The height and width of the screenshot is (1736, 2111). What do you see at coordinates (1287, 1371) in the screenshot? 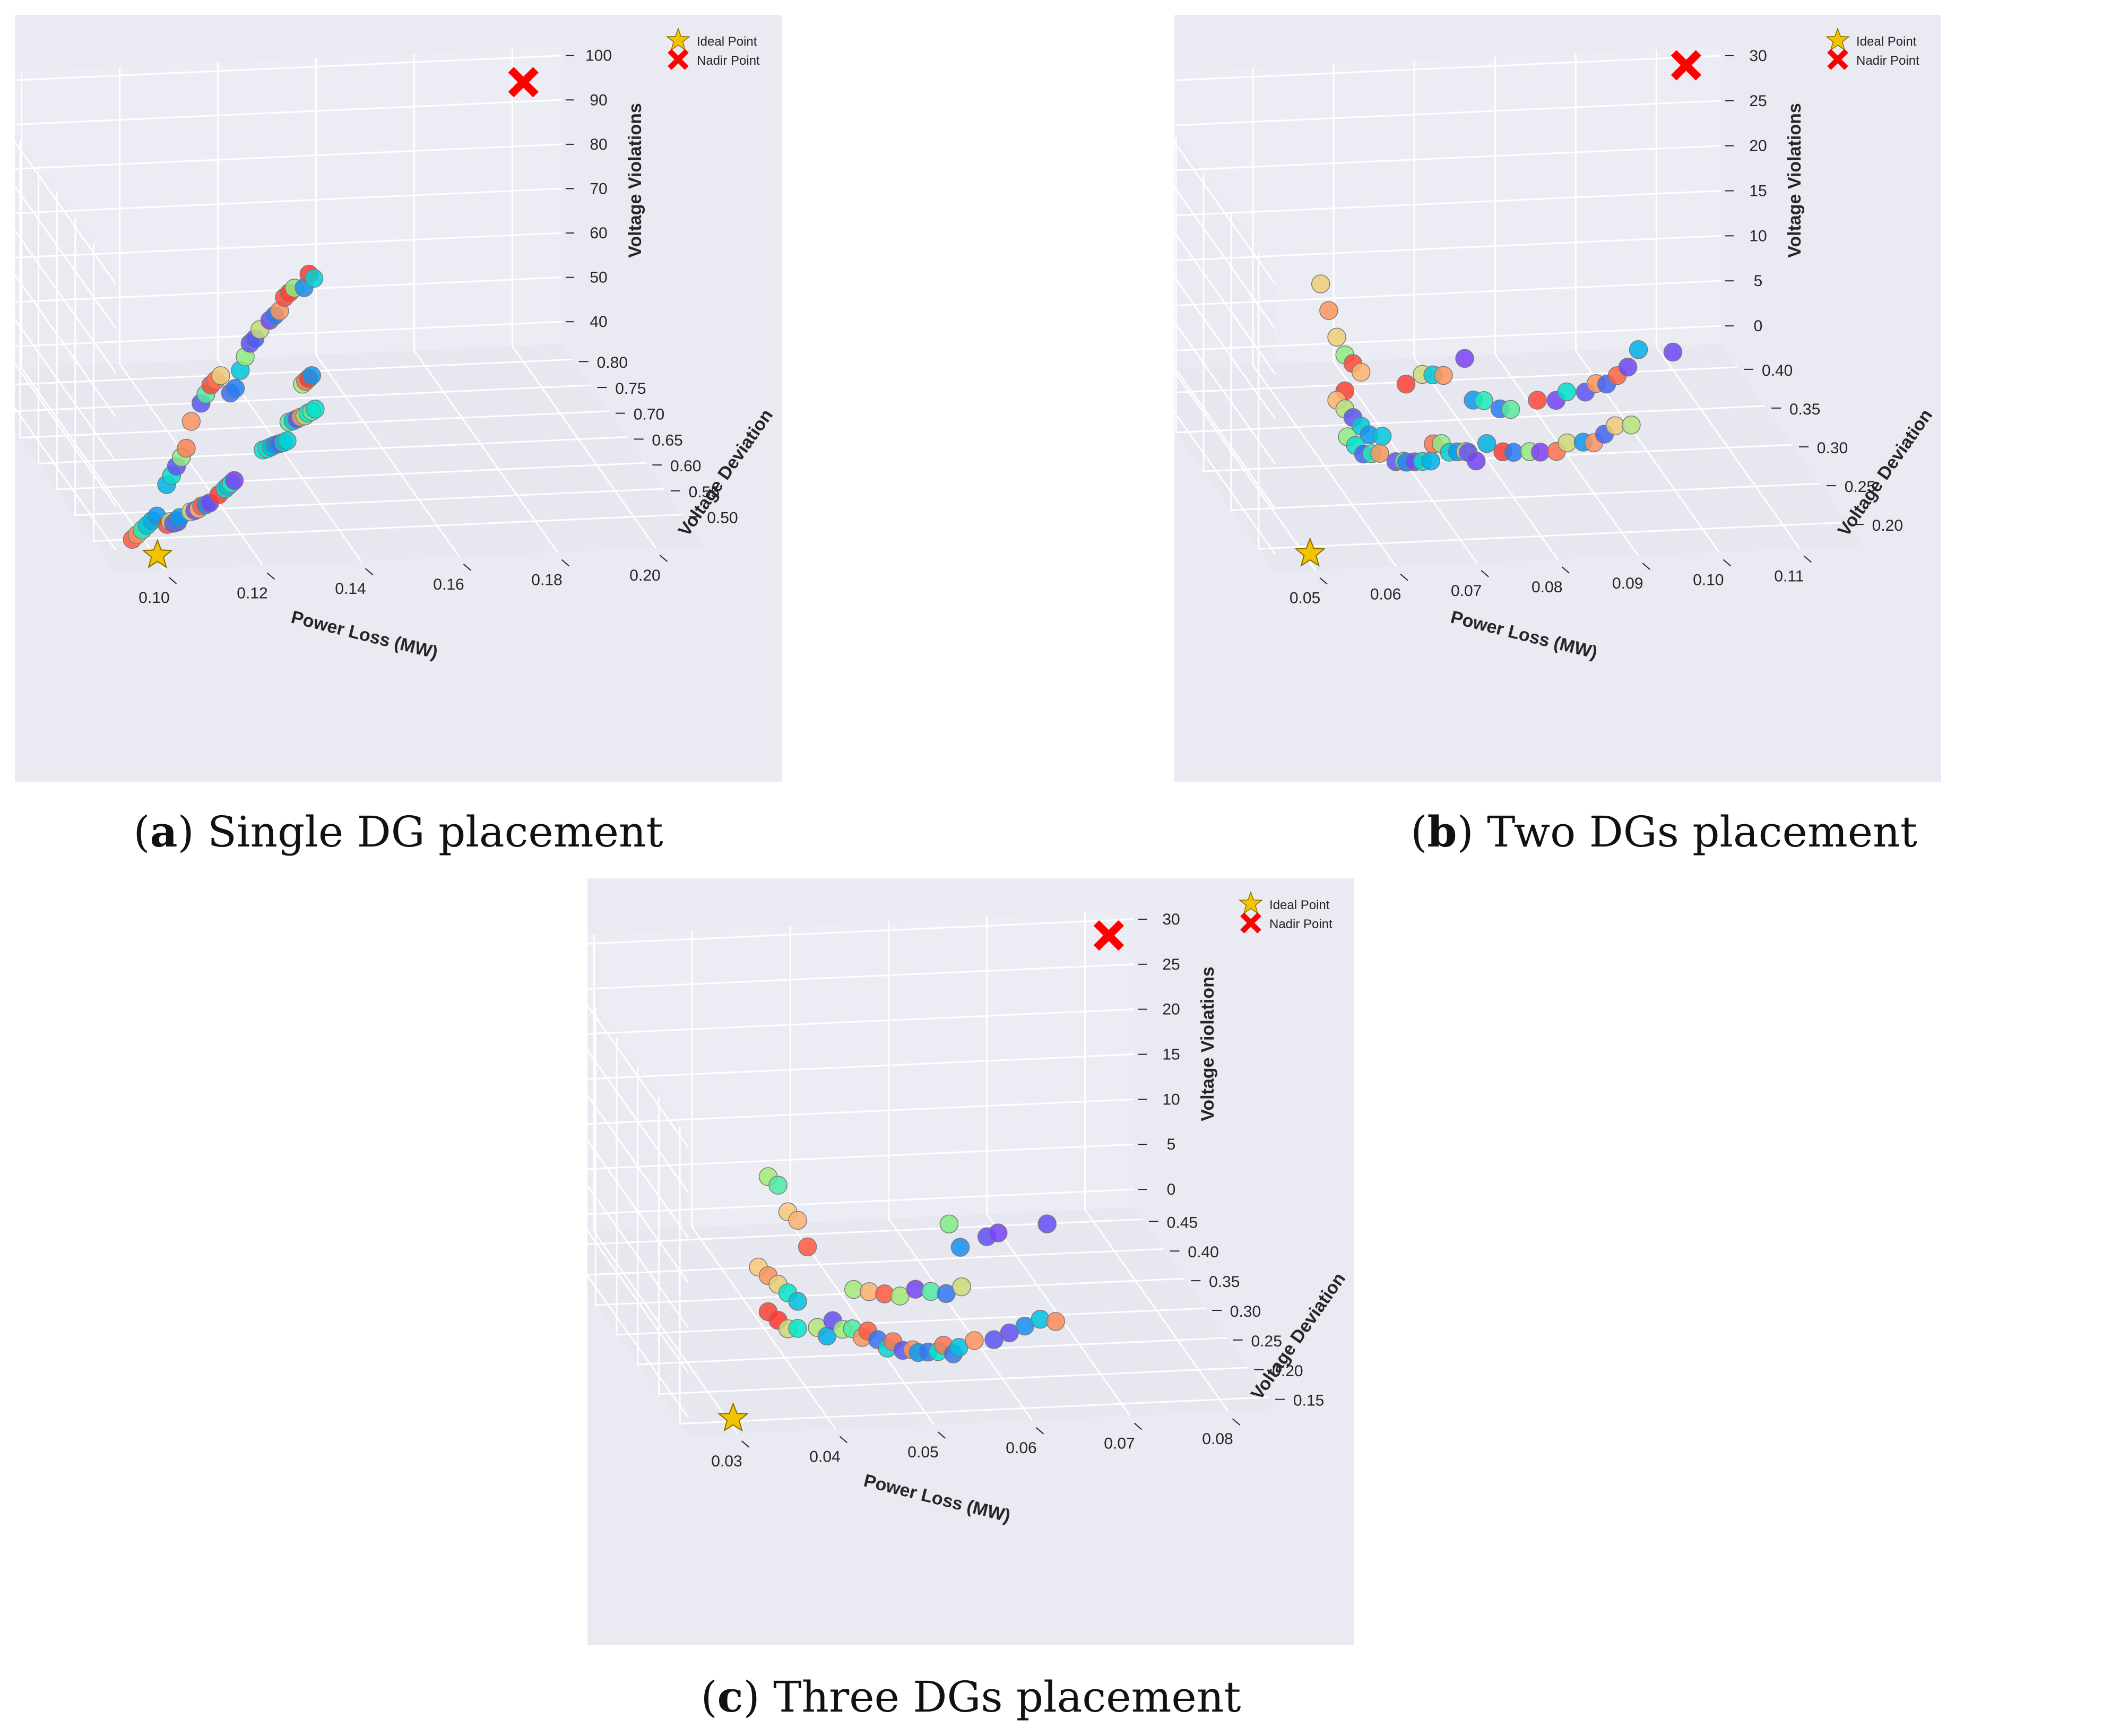
I see `y-tick-label: 0.20` at bounding box center [1287, 1371].